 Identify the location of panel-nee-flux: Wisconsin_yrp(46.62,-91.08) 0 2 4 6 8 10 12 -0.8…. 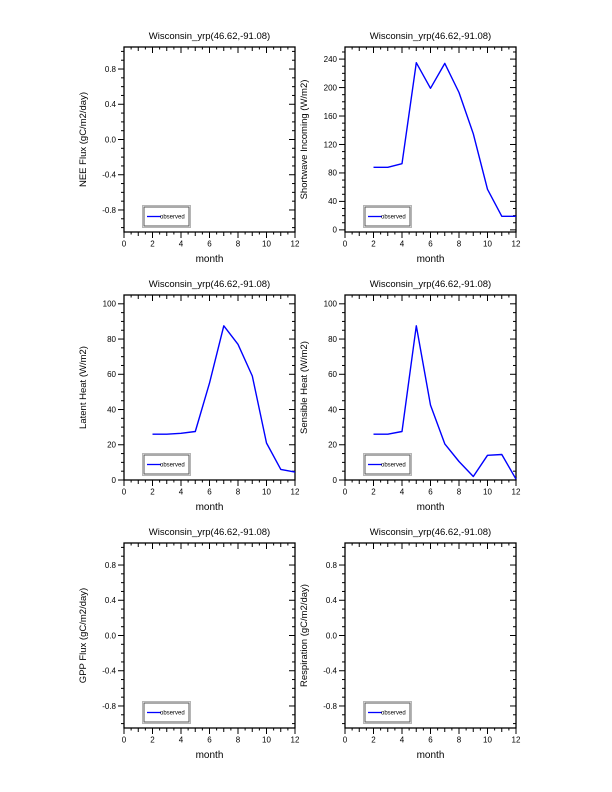
(190, 154).